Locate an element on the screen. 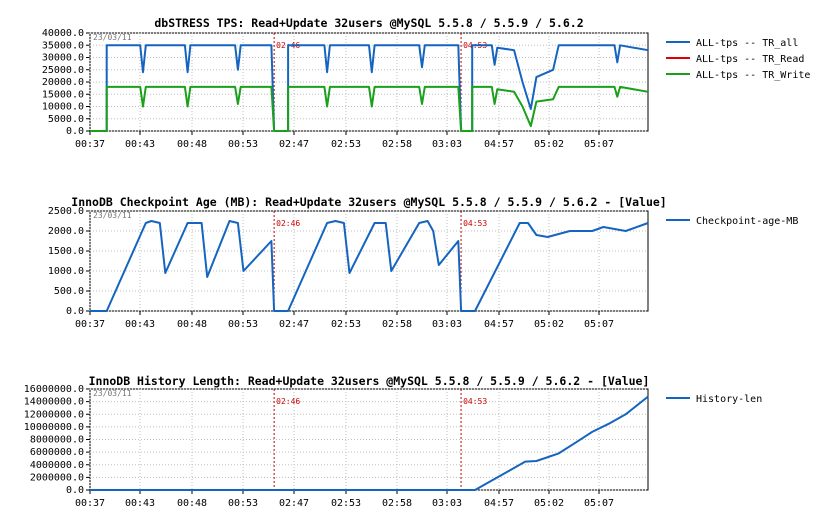  y-tick-label: 4000000.0 is located at coordinates (57, 465).